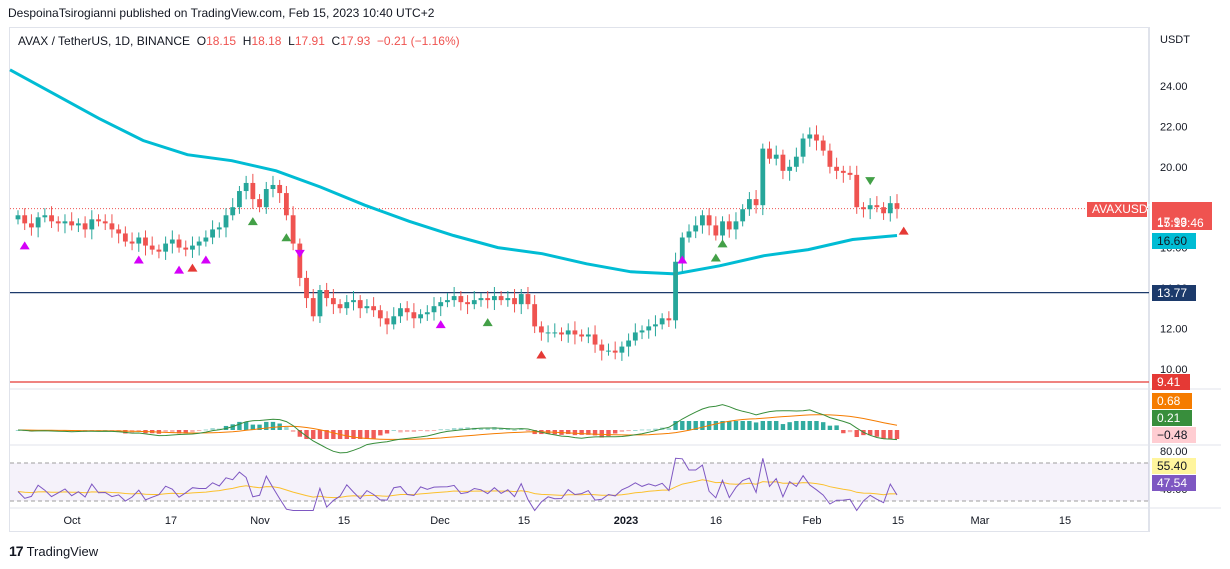  Describe the element at coordinates (418, 41) in the screenshot. I see `change-value: −0.21 (−1.16%)` at that location.